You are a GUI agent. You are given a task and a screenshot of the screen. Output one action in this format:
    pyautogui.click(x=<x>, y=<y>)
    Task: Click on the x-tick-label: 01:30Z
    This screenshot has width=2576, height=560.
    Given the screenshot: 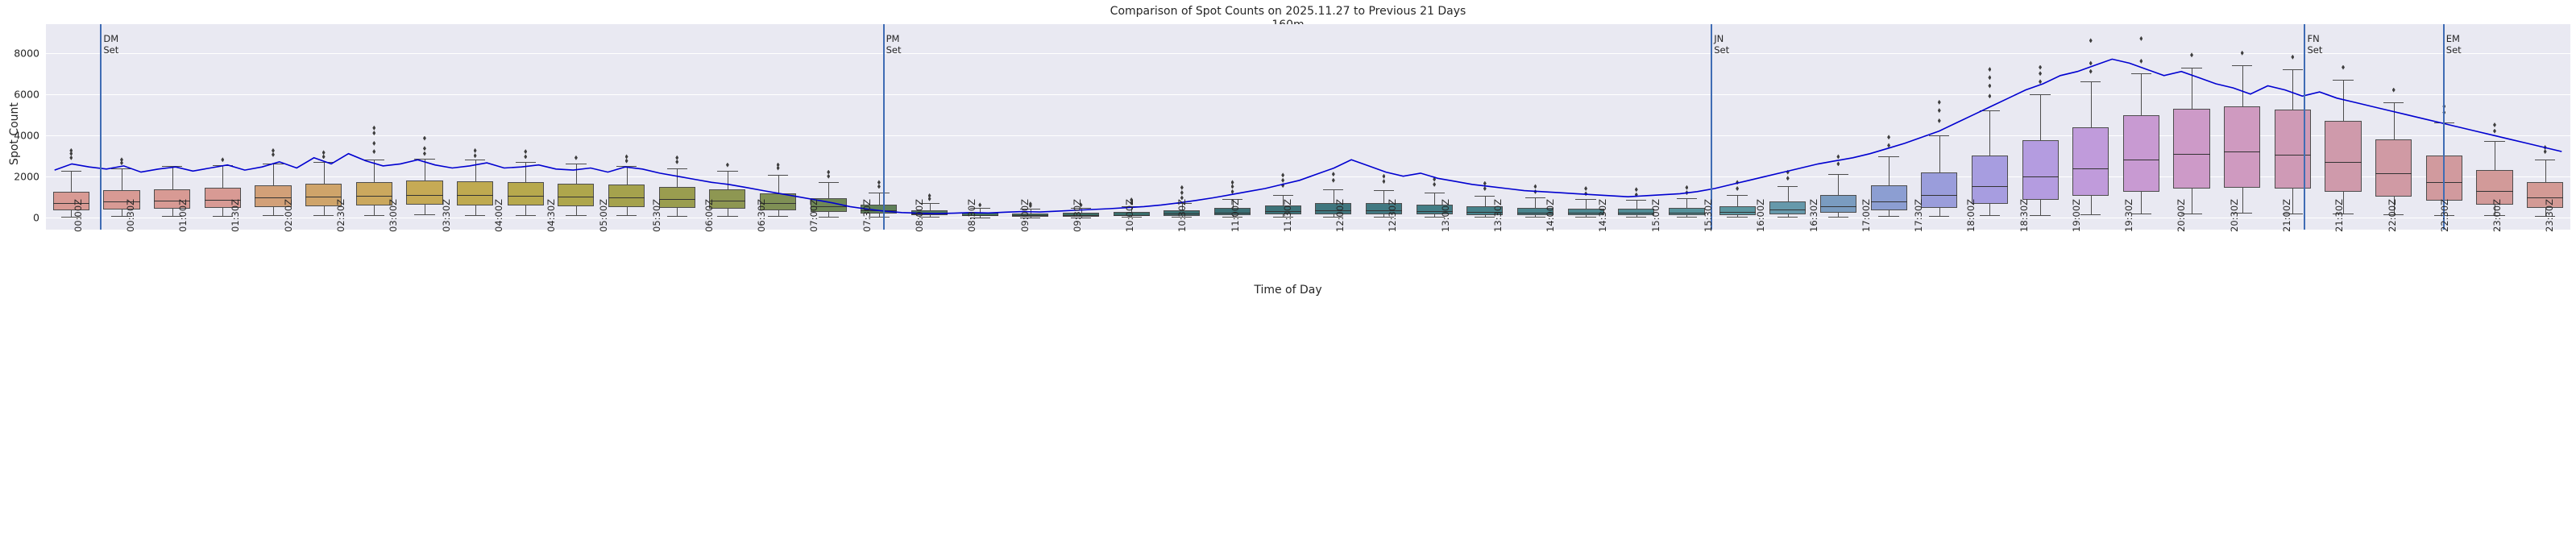 What is the action you would take?
    pyautogui.click(x=236, y=215)
    